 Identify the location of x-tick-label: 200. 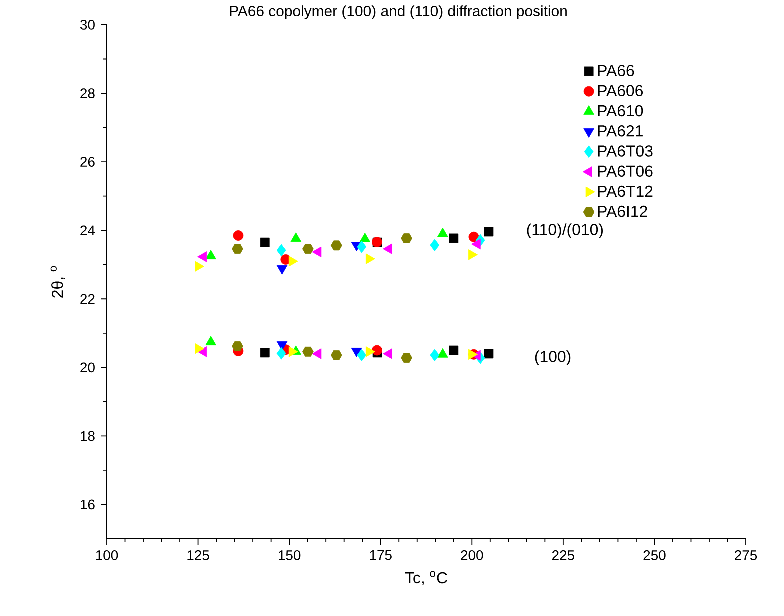
(472, 555).